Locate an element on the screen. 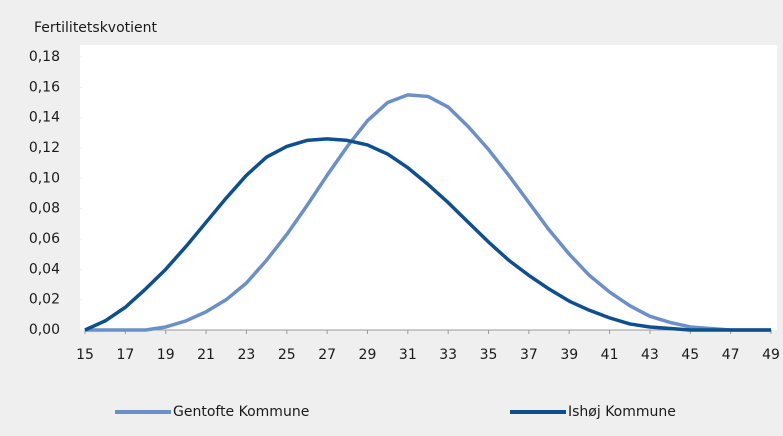  x-tick-label: 23 is located at coordinates (246, 355).